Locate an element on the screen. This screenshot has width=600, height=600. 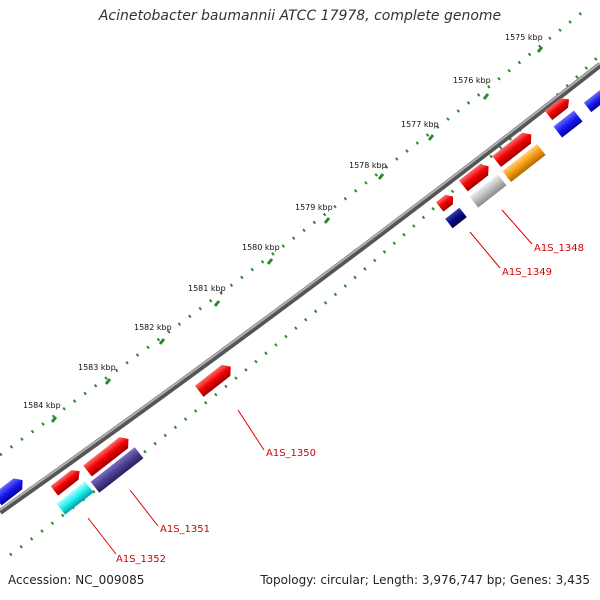
tick-label: 1584 kbp is located at coordinates (42, 405).